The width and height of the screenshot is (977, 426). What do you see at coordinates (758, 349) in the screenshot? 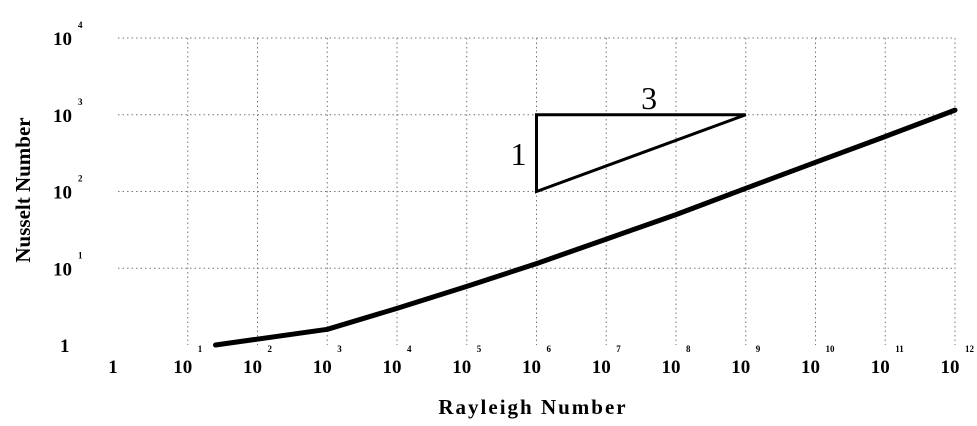
I see `x-tick-exponent: 9` at bounding box center [758, 349].